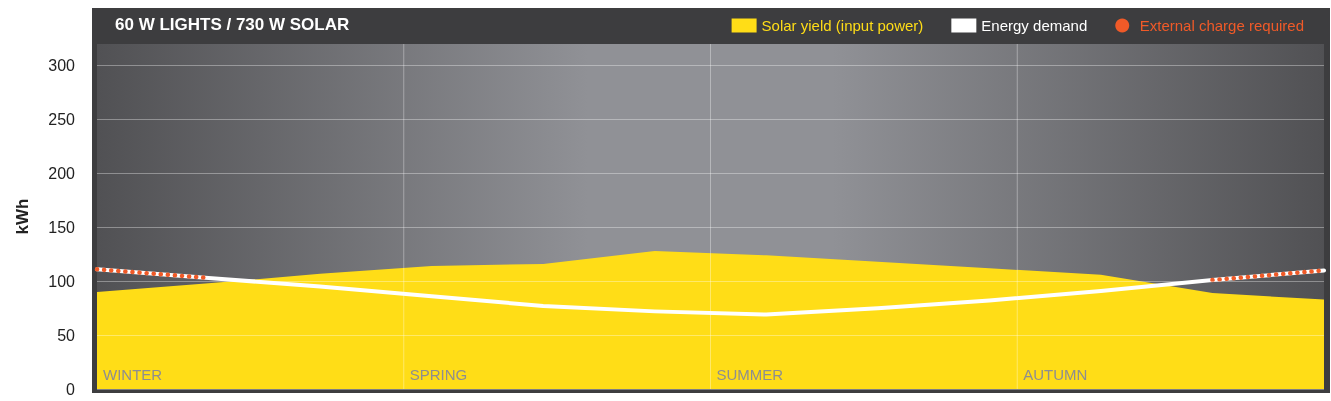 This screenshot has width=1331, height=401. I want to click on y-tick-label: 0, so click(71, 389).